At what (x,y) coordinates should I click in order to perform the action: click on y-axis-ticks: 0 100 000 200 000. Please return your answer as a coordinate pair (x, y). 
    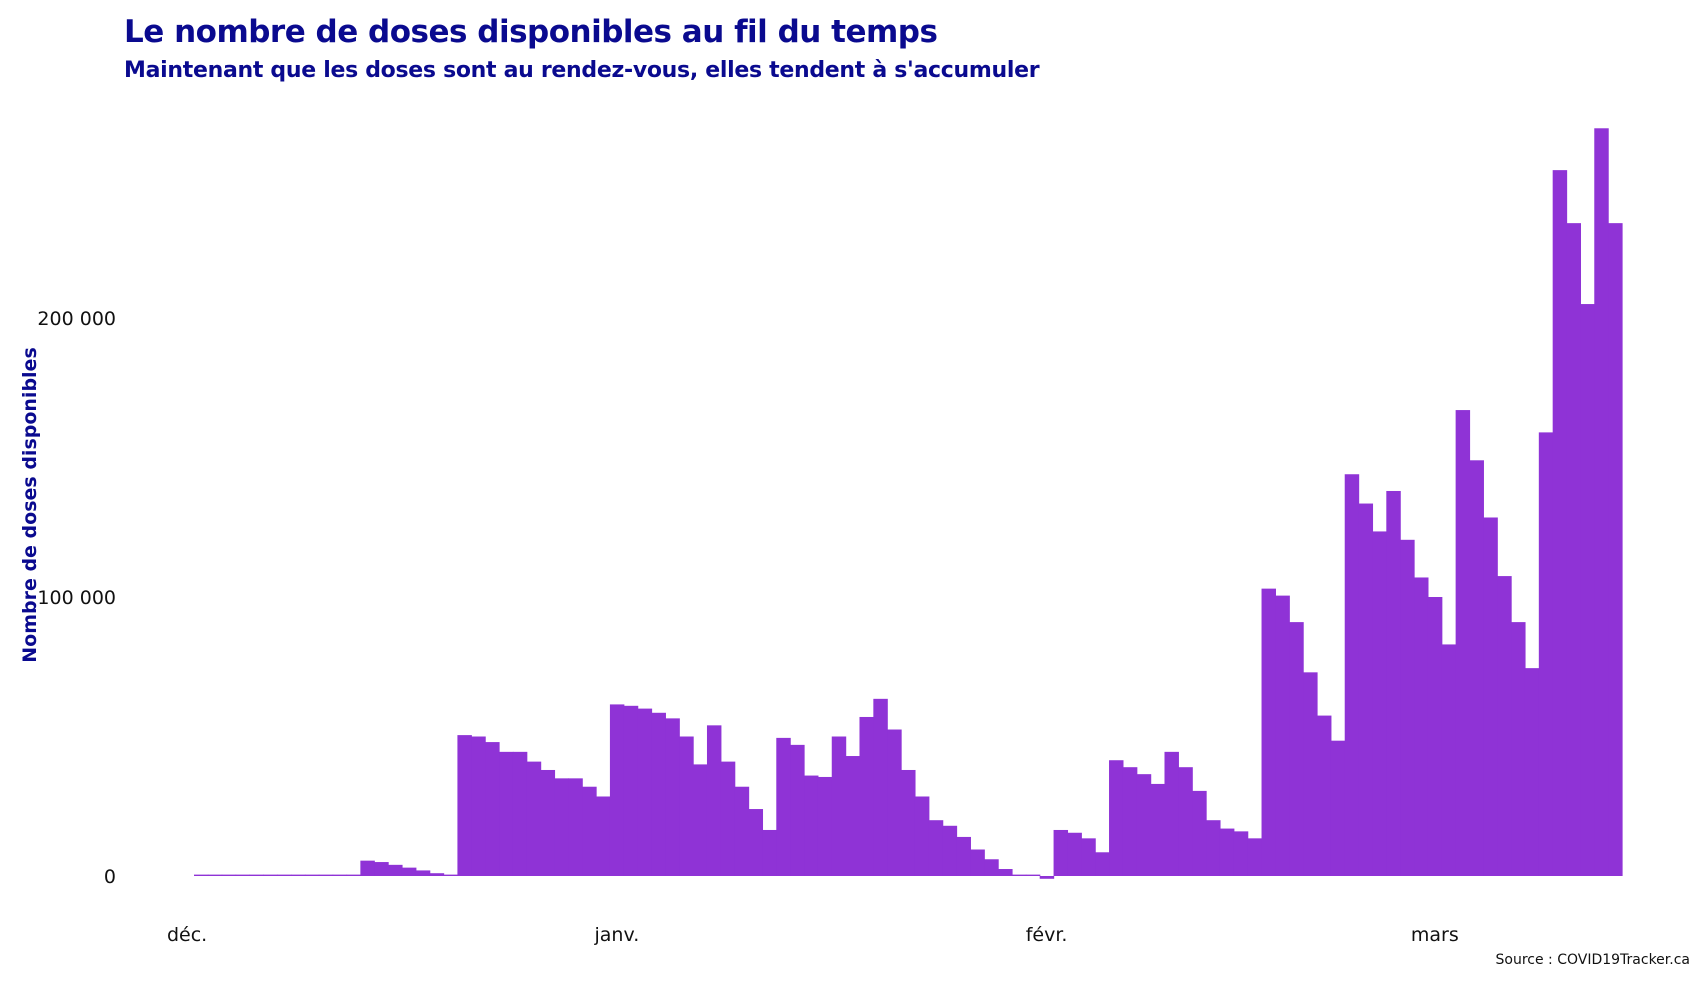
    Looking at the image, I should click on (76, 598).